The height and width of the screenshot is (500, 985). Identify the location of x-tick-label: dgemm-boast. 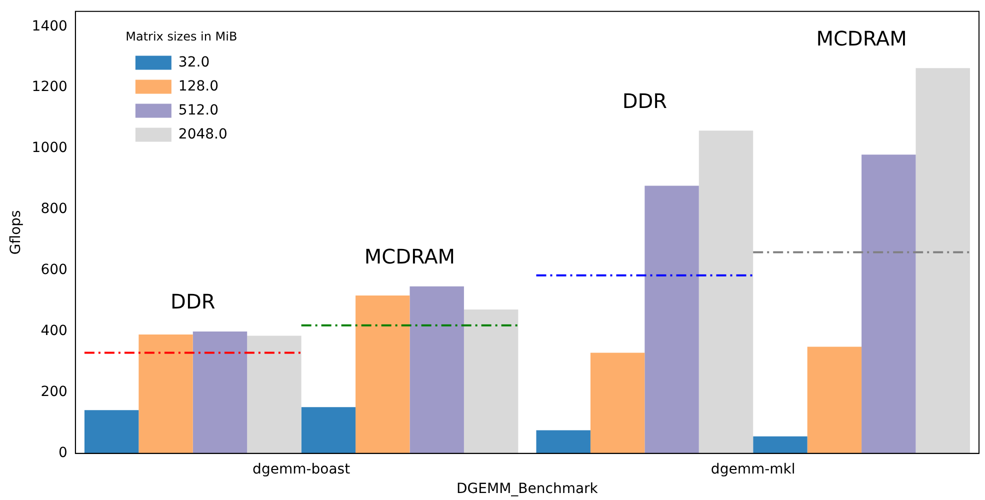
(301, 469).